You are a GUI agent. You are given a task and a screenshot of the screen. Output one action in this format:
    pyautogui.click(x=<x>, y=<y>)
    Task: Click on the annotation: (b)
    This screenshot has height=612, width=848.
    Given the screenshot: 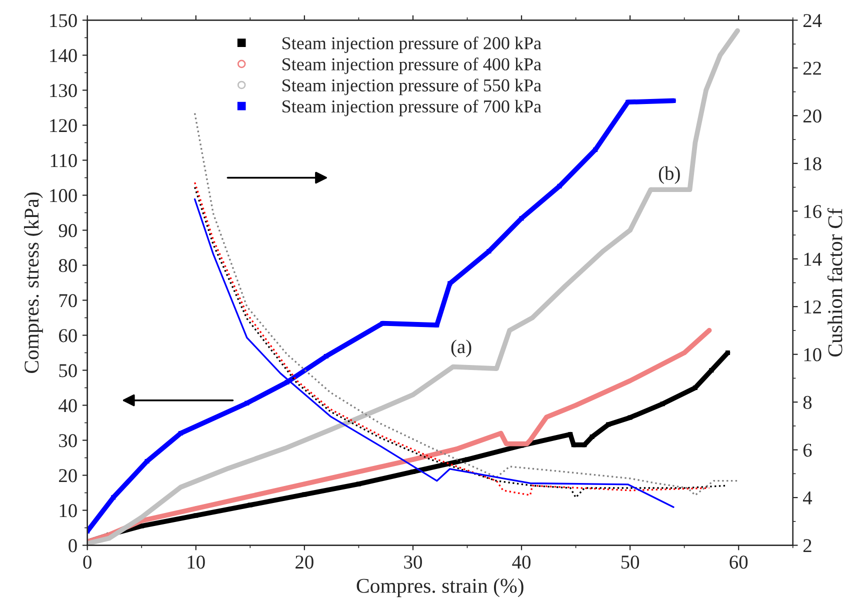 What is the action you would take?
    pyautogui.click(x=669, y=175)
    